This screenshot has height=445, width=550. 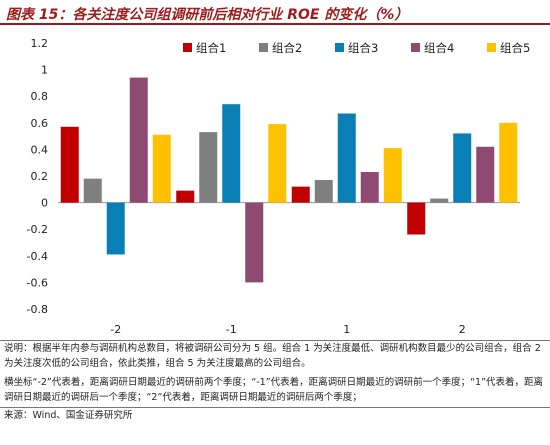 What do you see at coordinates (323, 191) in the screenshot?
I see `bar-组合2-1` at bounding box center [323, 191].